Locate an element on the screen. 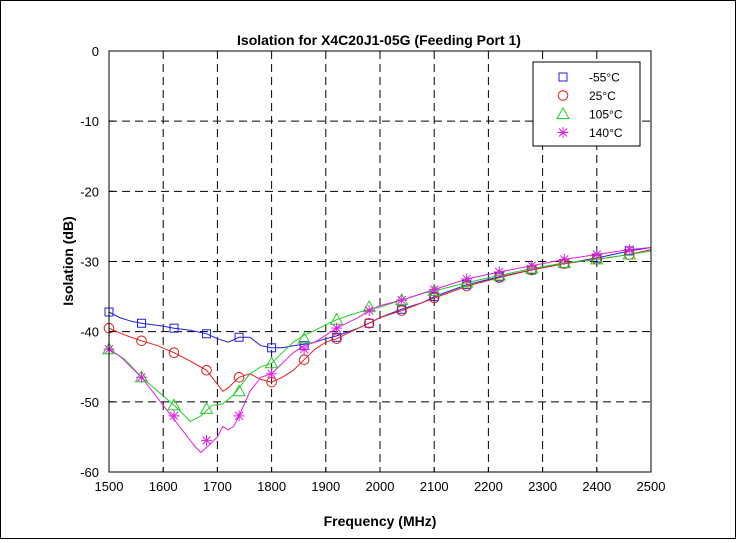  legend-label: 25°C is located at coordinates (602, 96).